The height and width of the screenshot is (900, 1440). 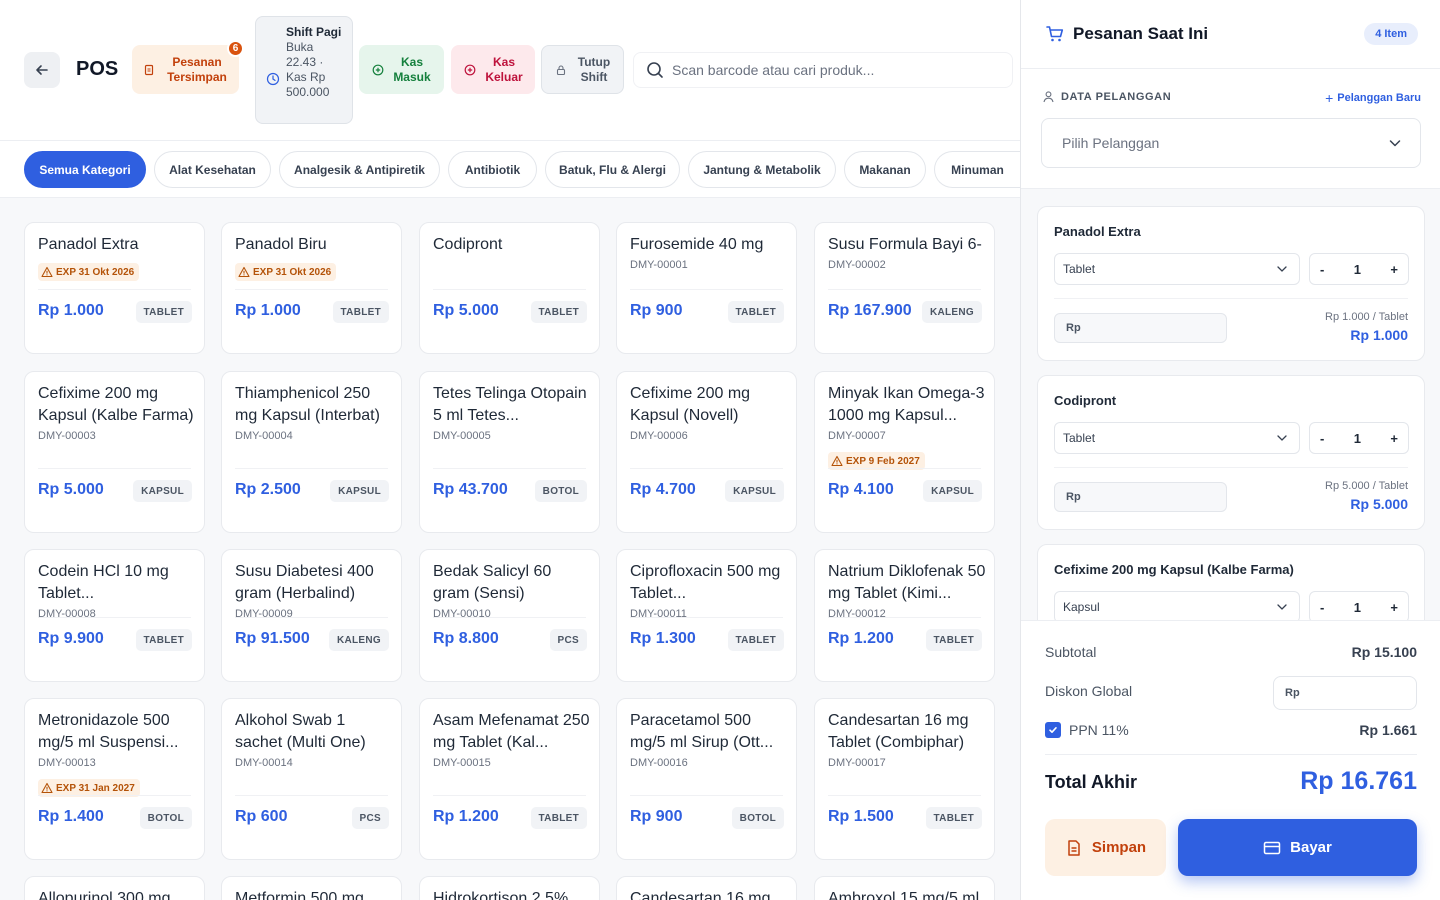 What do you see at coordinates (977, 169) in the screenshot?
I see `category-chip: Minuman` at bounding box center [977, 169].